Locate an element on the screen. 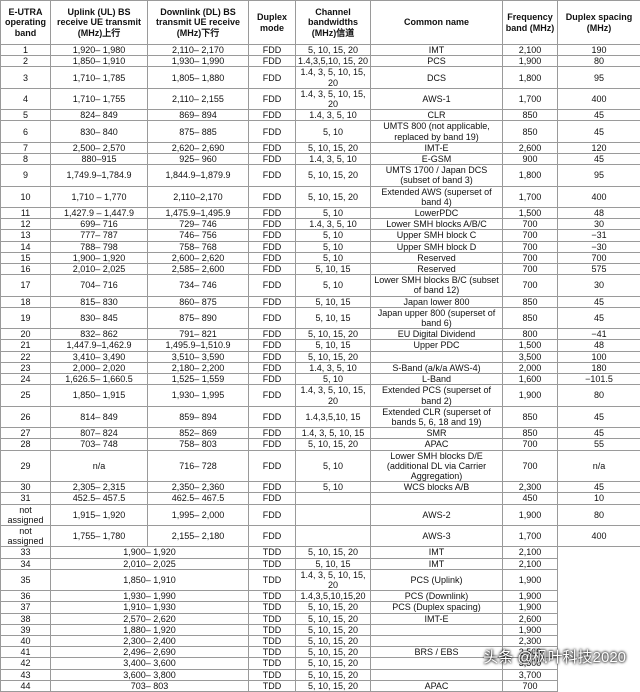 The image size is (640, 692). downlink-cell: 2,600– 2,620 is located at coordinates (198, 257).